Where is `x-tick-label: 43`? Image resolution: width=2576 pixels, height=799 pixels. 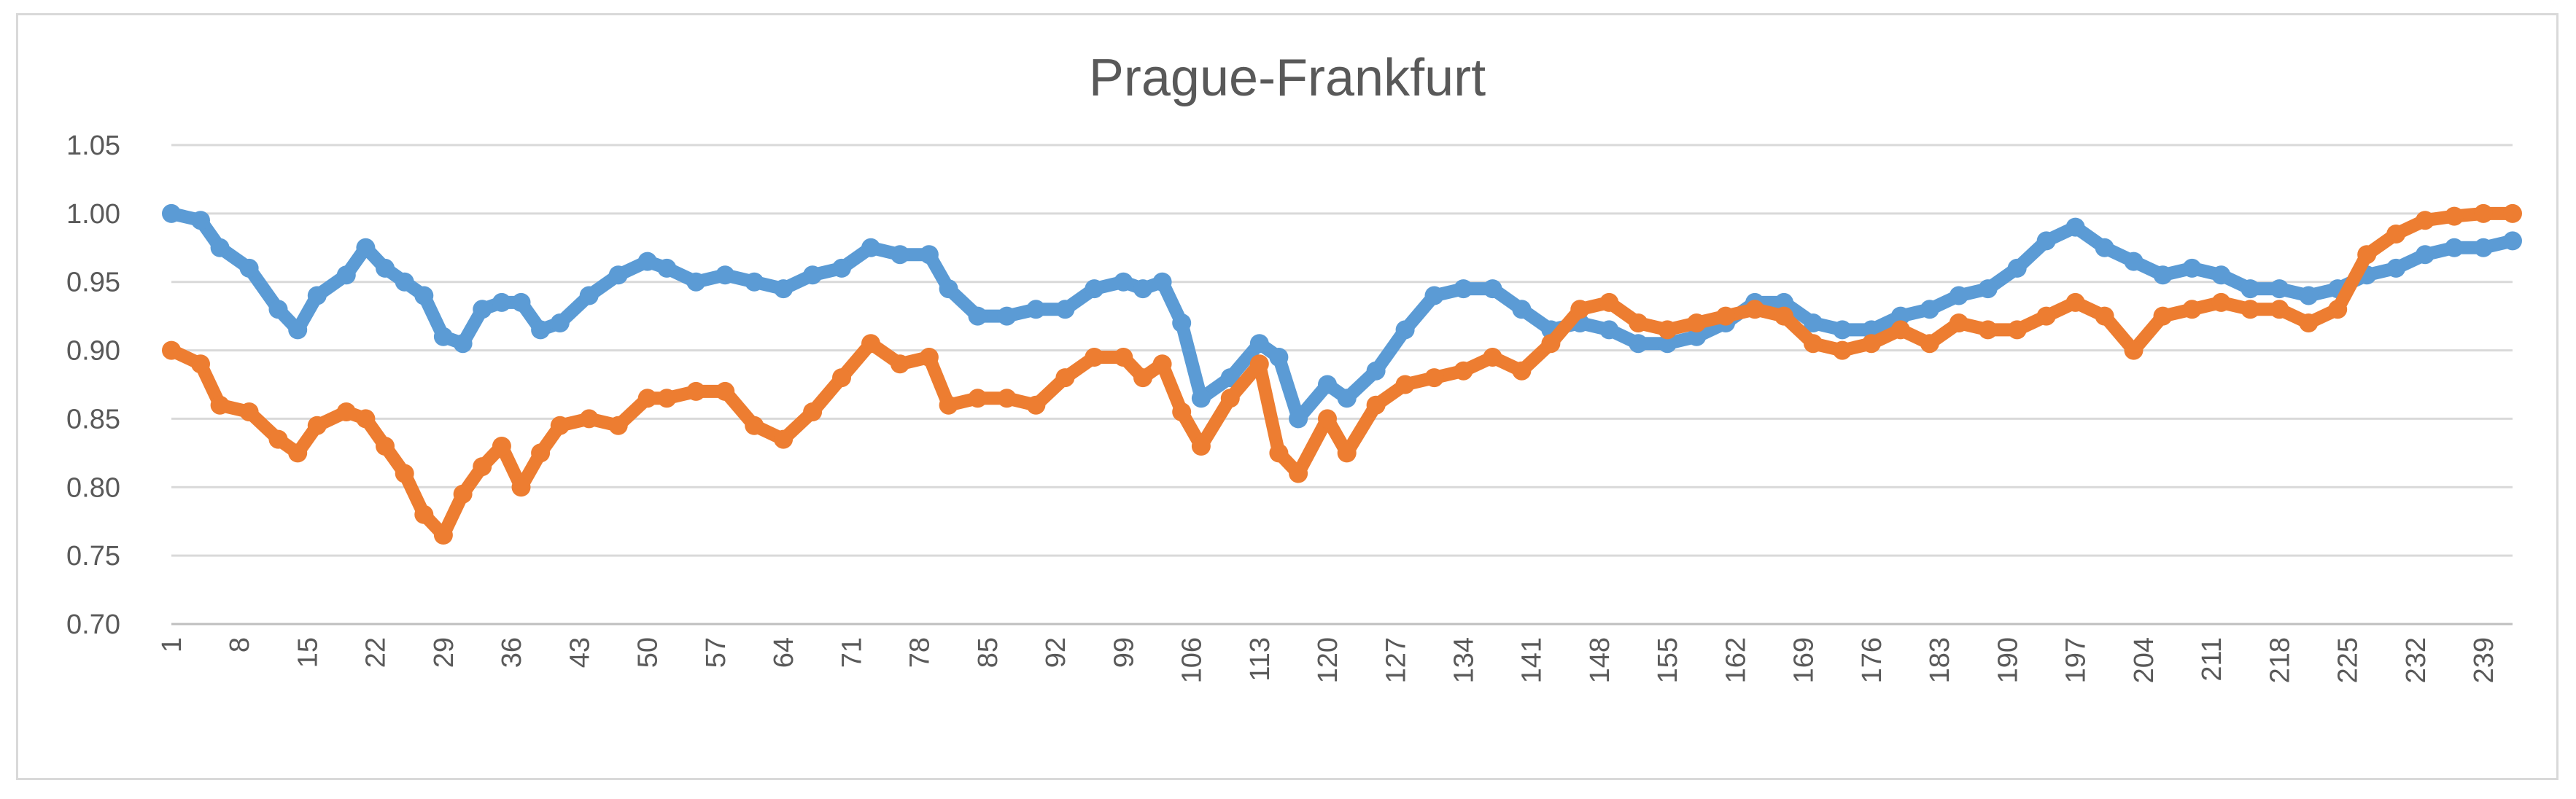
x-tick-label: 43 is located at coordinates (580, 652).